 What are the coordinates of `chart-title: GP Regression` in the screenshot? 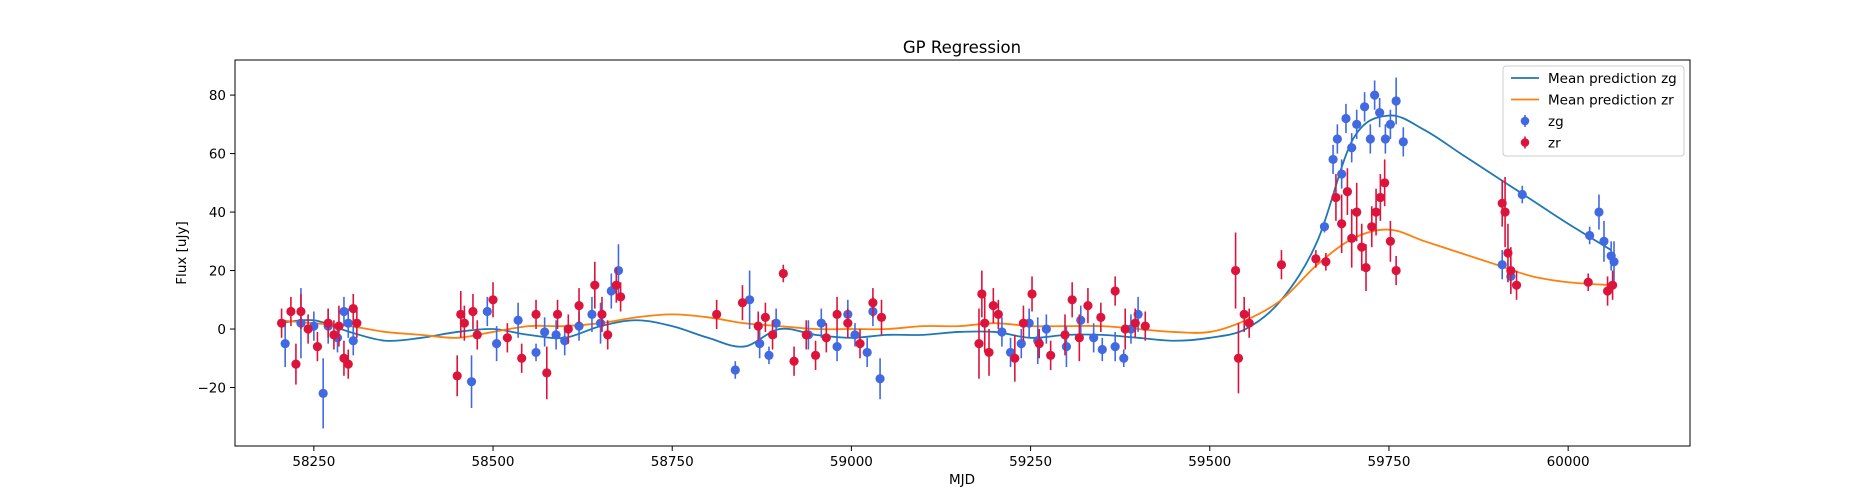 It's located at (962, 47).